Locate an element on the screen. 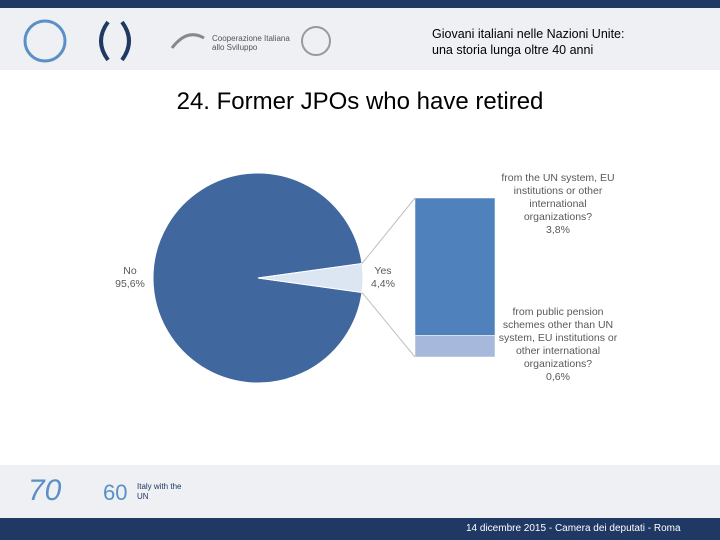 Image resolution: width=720 pixels, height=540 pixels. logo-text-1: Cooperazione Italiana is located at coordinates (251, 38).